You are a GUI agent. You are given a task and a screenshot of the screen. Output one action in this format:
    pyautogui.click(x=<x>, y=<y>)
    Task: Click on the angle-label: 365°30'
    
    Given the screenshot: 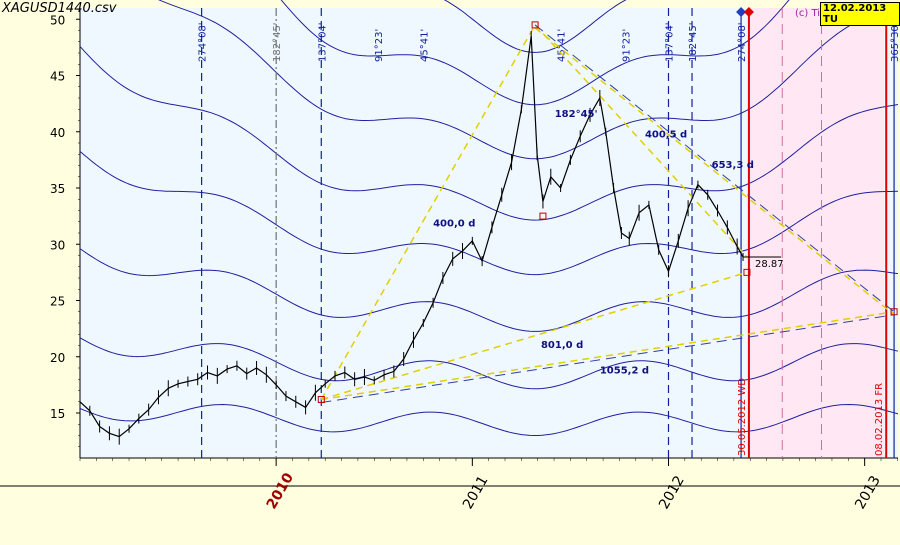 What is the action you would take?
    pyautogui.click(x=895, y=42)
    